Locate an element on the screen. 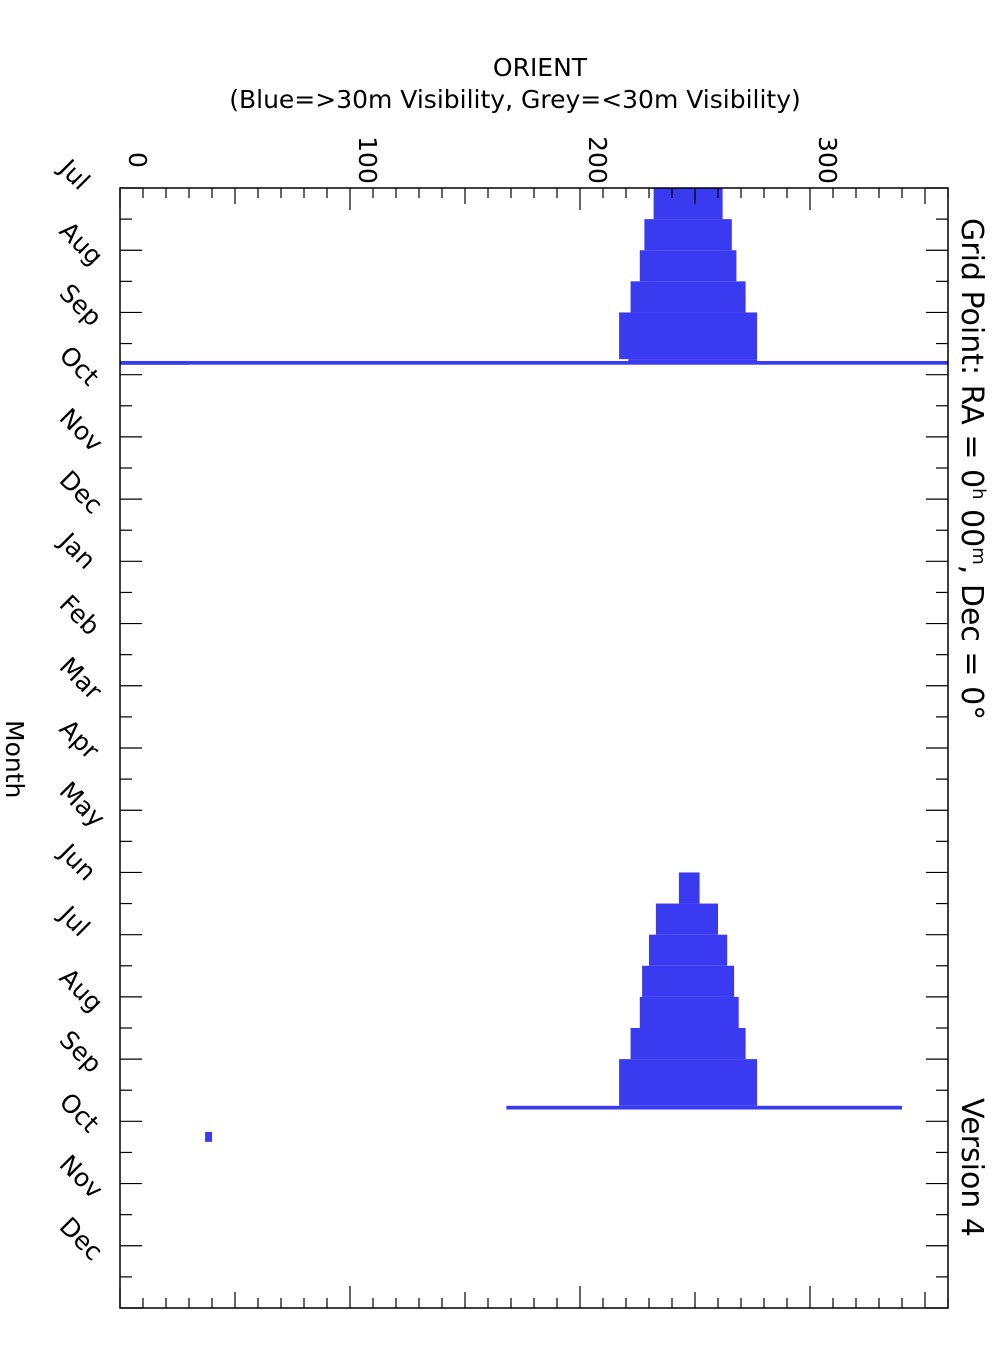 Image resolution: width=1008 pixels, height=1368 pixels. grid-point-h: h is located at coordinates (978, 493).